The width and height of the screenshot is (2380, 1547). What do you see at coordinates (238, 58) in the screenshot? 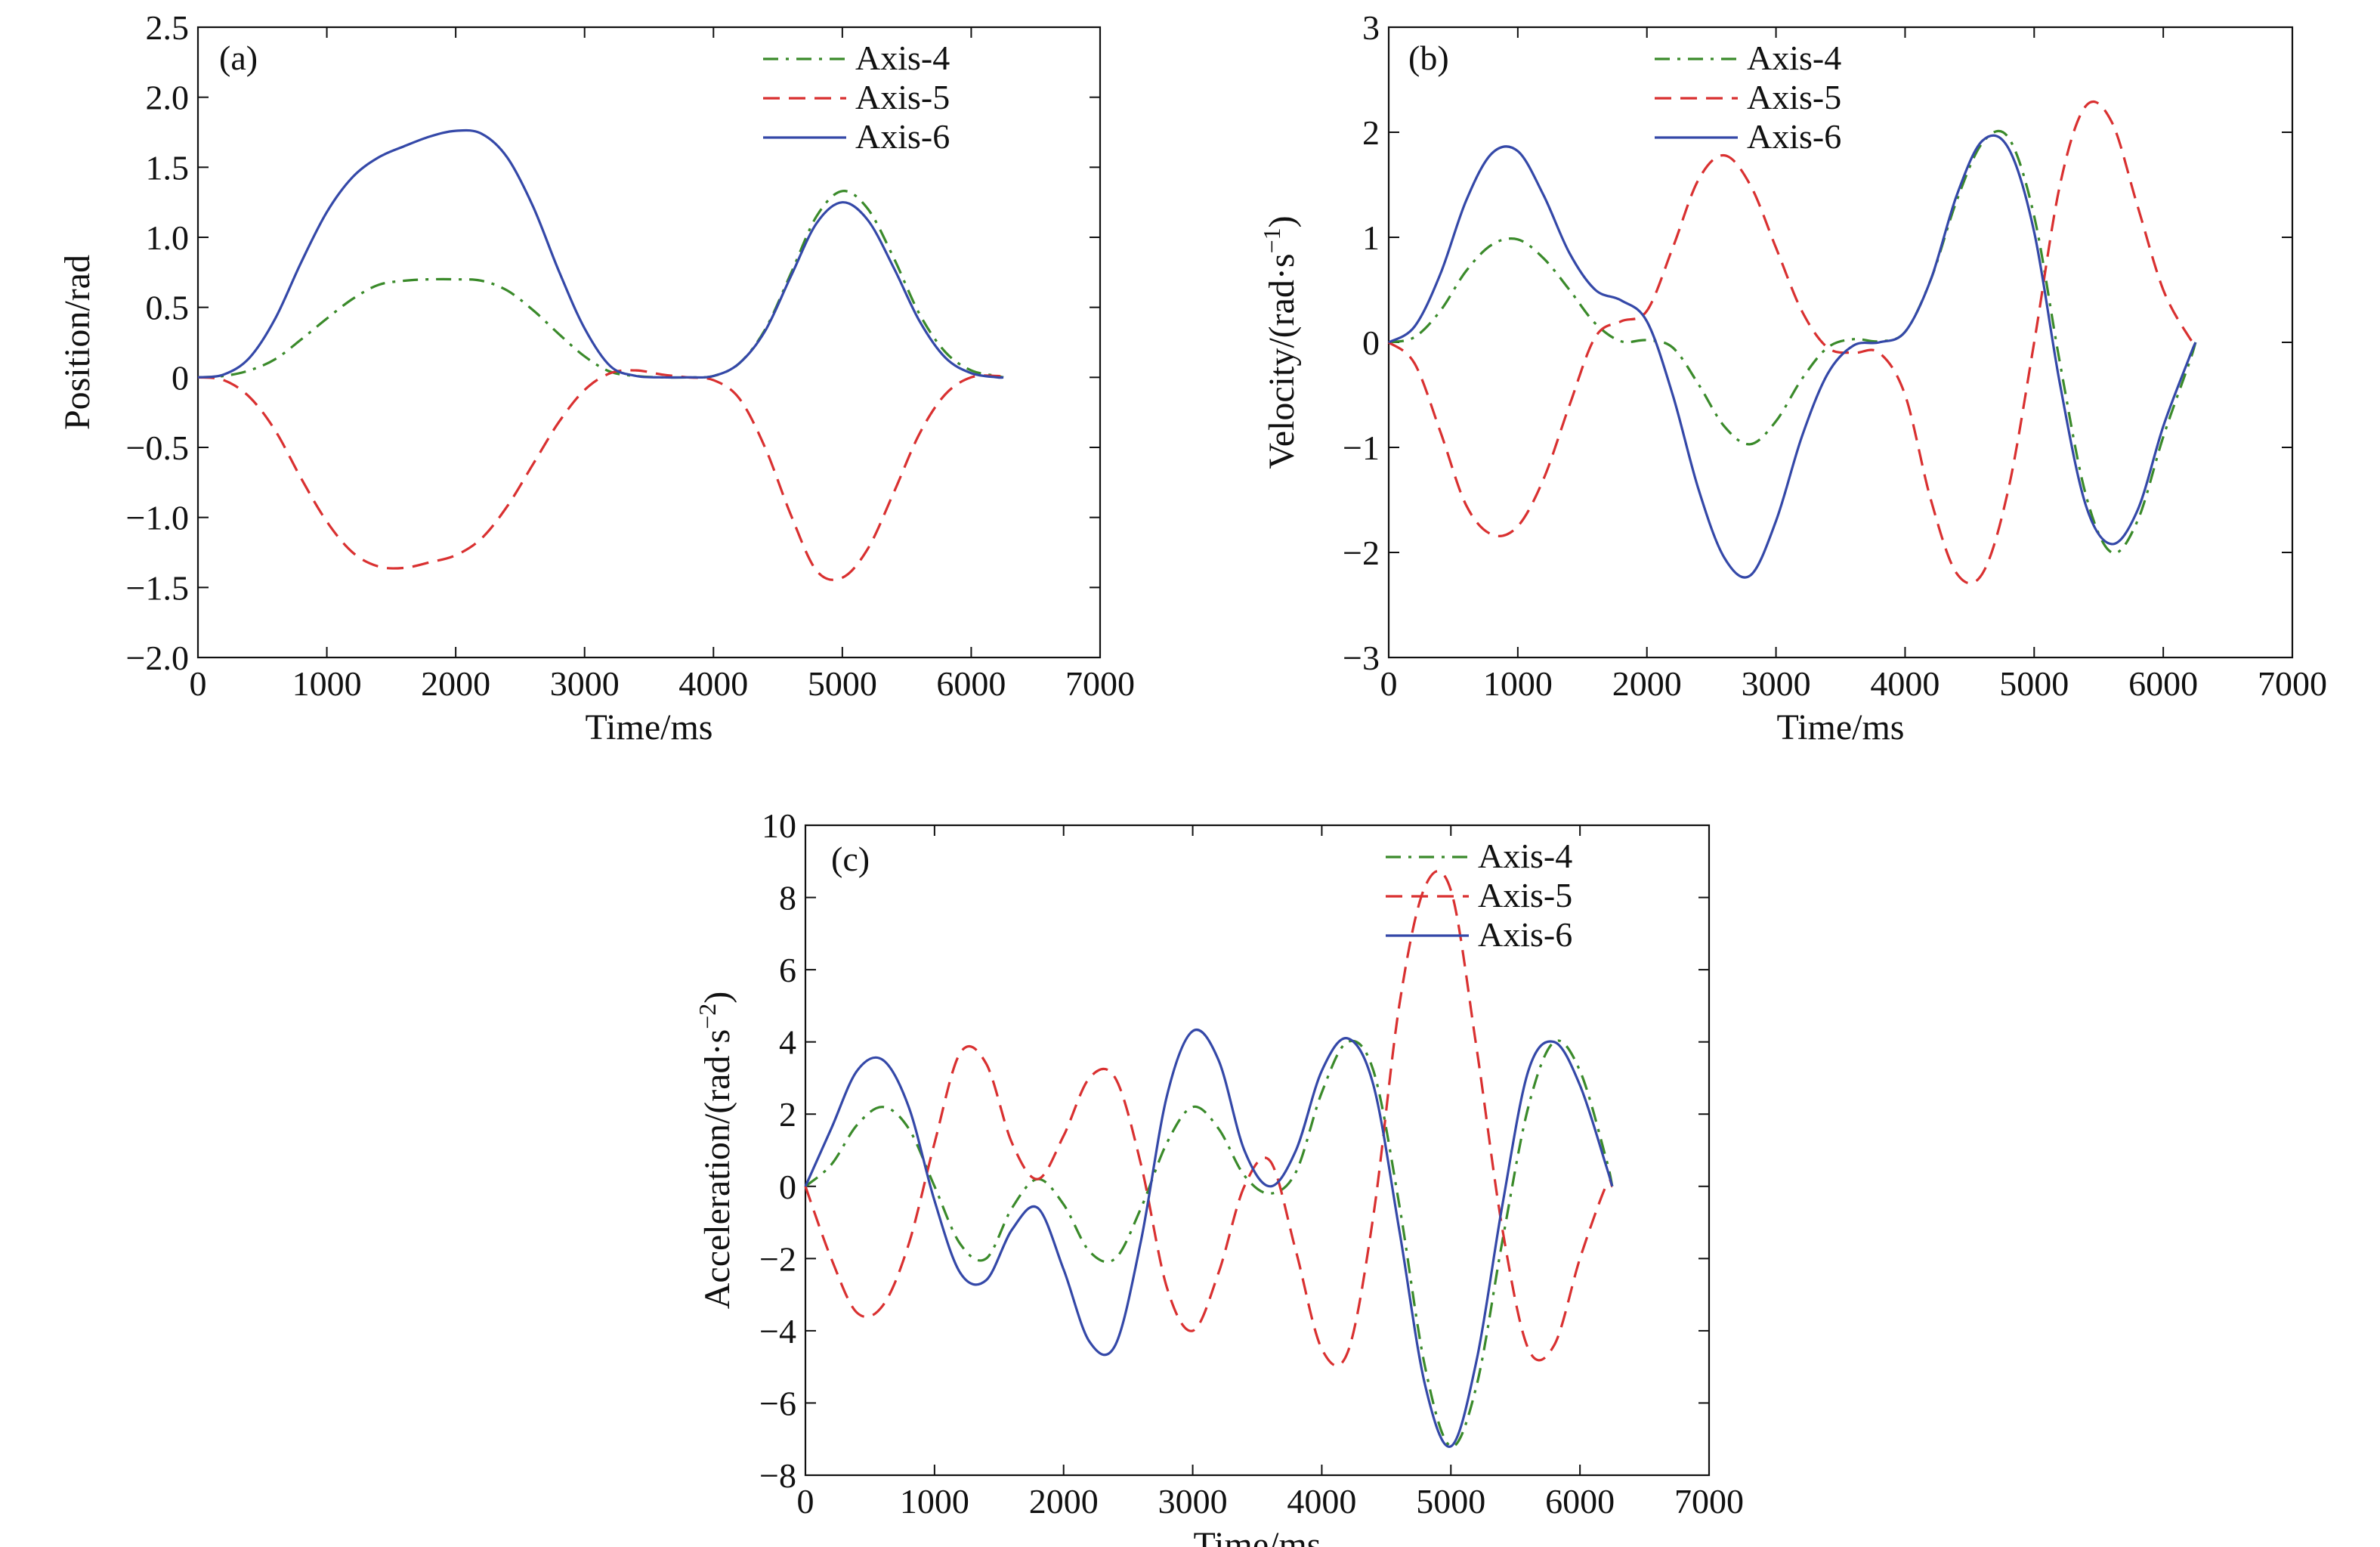
I see `panel-label: (a)` at bounding box center [238, 58].